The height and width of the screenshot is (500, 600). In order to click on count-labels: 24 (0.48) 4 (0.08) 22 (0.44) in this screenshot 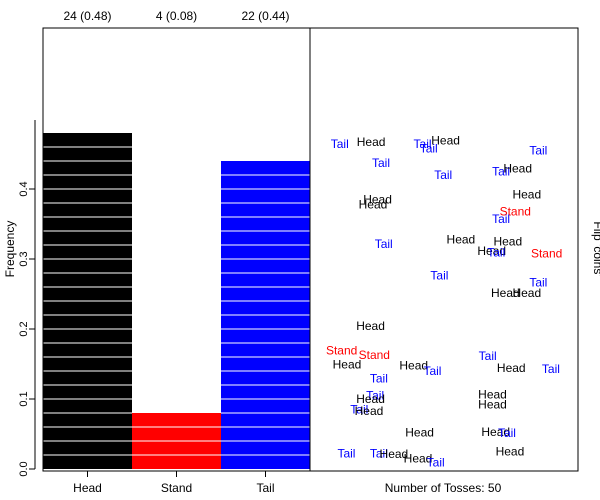, I will do `click(176, 16)`.